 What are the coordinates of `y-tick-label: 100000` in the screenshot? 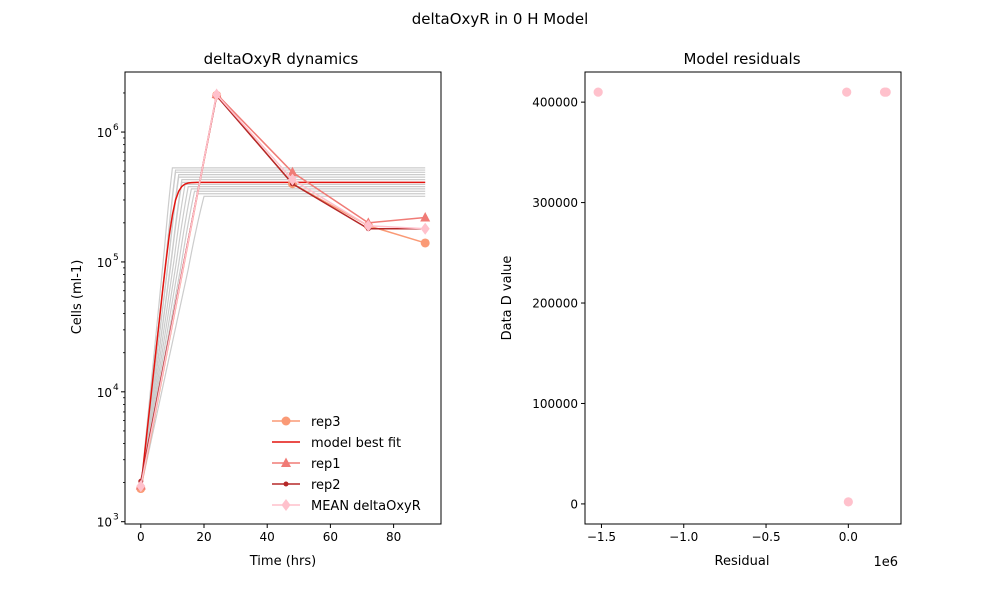 It's located at (555, 404).